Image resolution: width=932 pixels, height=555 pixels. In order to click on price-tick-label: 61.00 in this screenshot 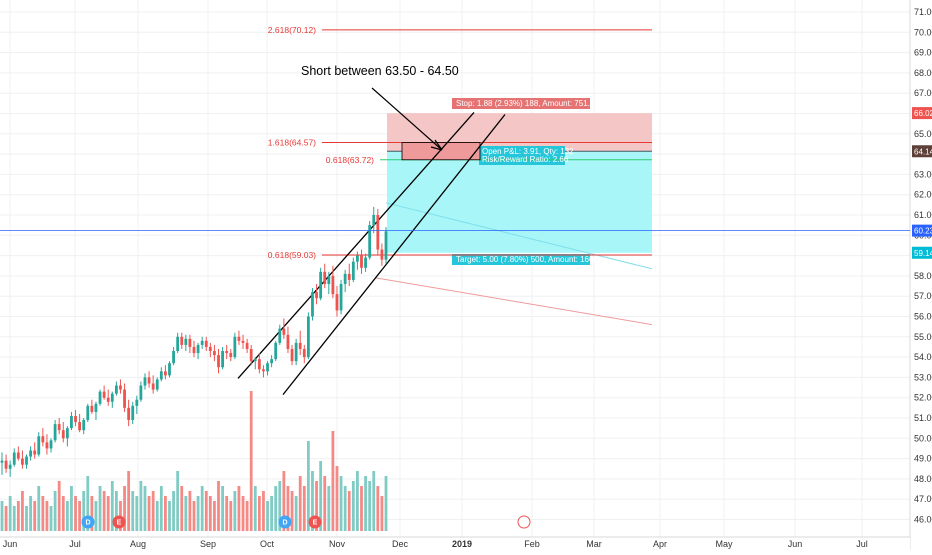, I will do `click(923, 215)`.